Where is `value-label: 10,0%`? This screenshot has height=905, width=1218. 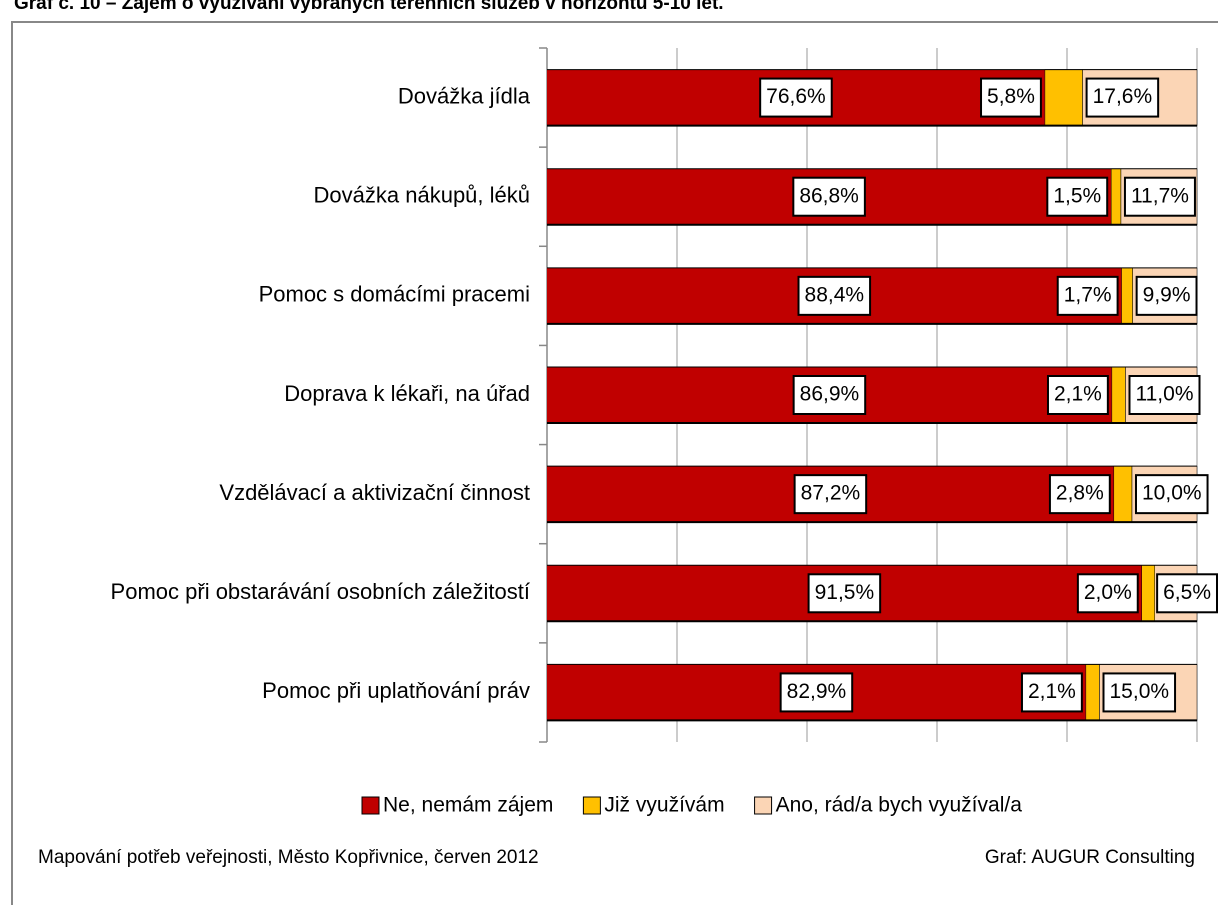
value-label: 10,0% is located at coordinates (1172, 493).